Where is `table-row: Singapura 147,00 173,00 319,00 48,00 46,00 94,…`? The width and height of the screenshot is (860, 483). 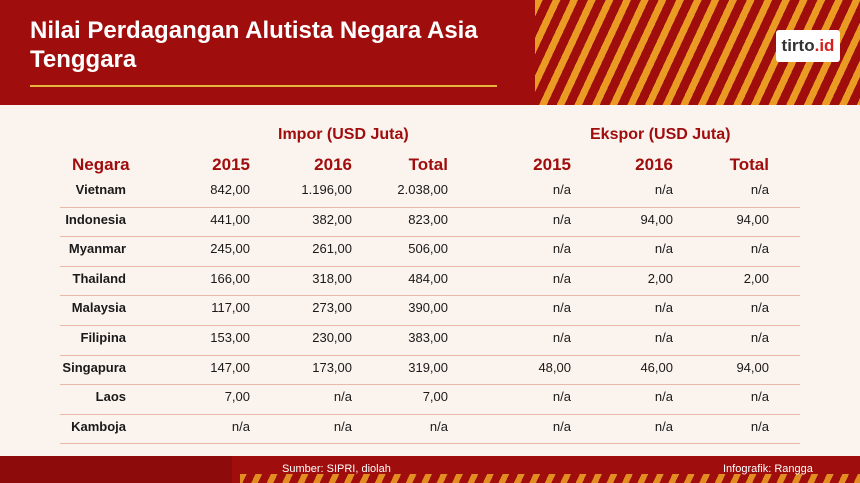
table-row: Singapura 147,00 173,00 319,00 48,00 46,00 94,… is located at coordinates (430, 370).